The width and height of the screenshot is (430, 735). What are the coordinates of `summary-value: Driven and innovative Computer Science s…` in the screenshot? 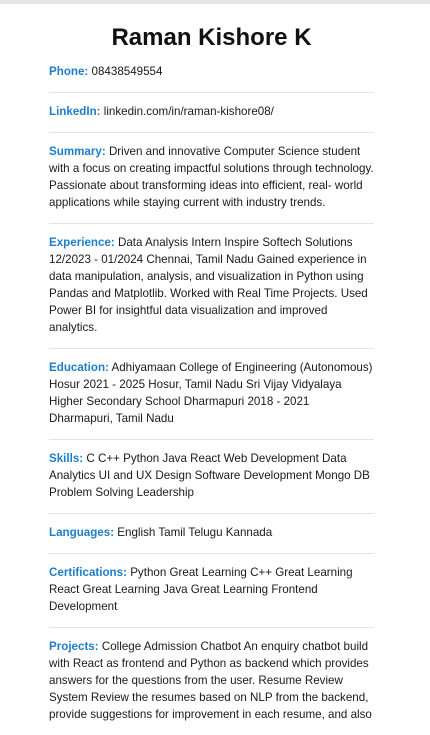 It's located at (211, 177).